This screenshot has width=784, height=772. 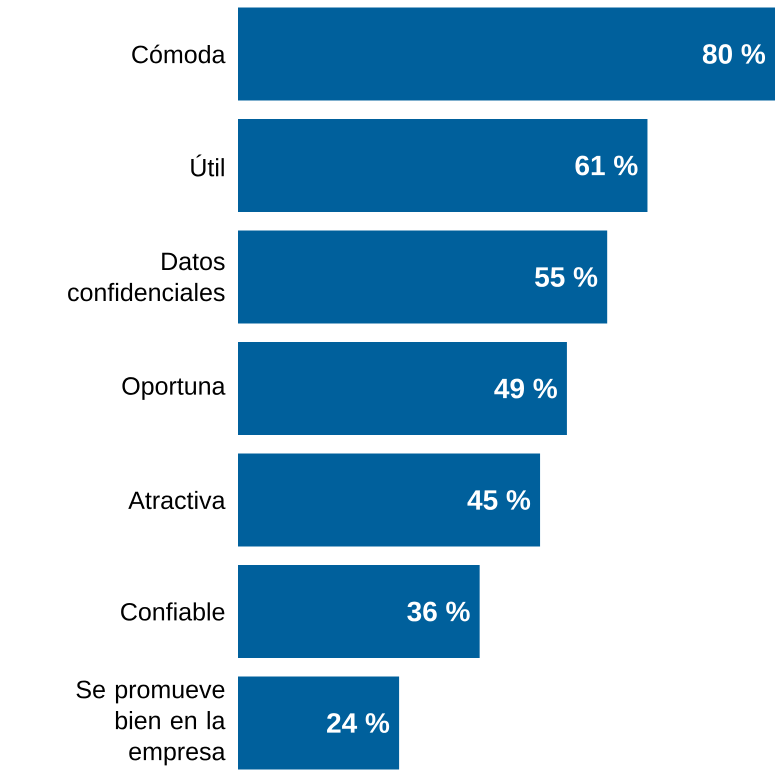 What do you see at coordinates (151, 723) in the screenshot?
I see `y-tick-label: Se promueve bien en la empresa` at bounding box center [151, 723].